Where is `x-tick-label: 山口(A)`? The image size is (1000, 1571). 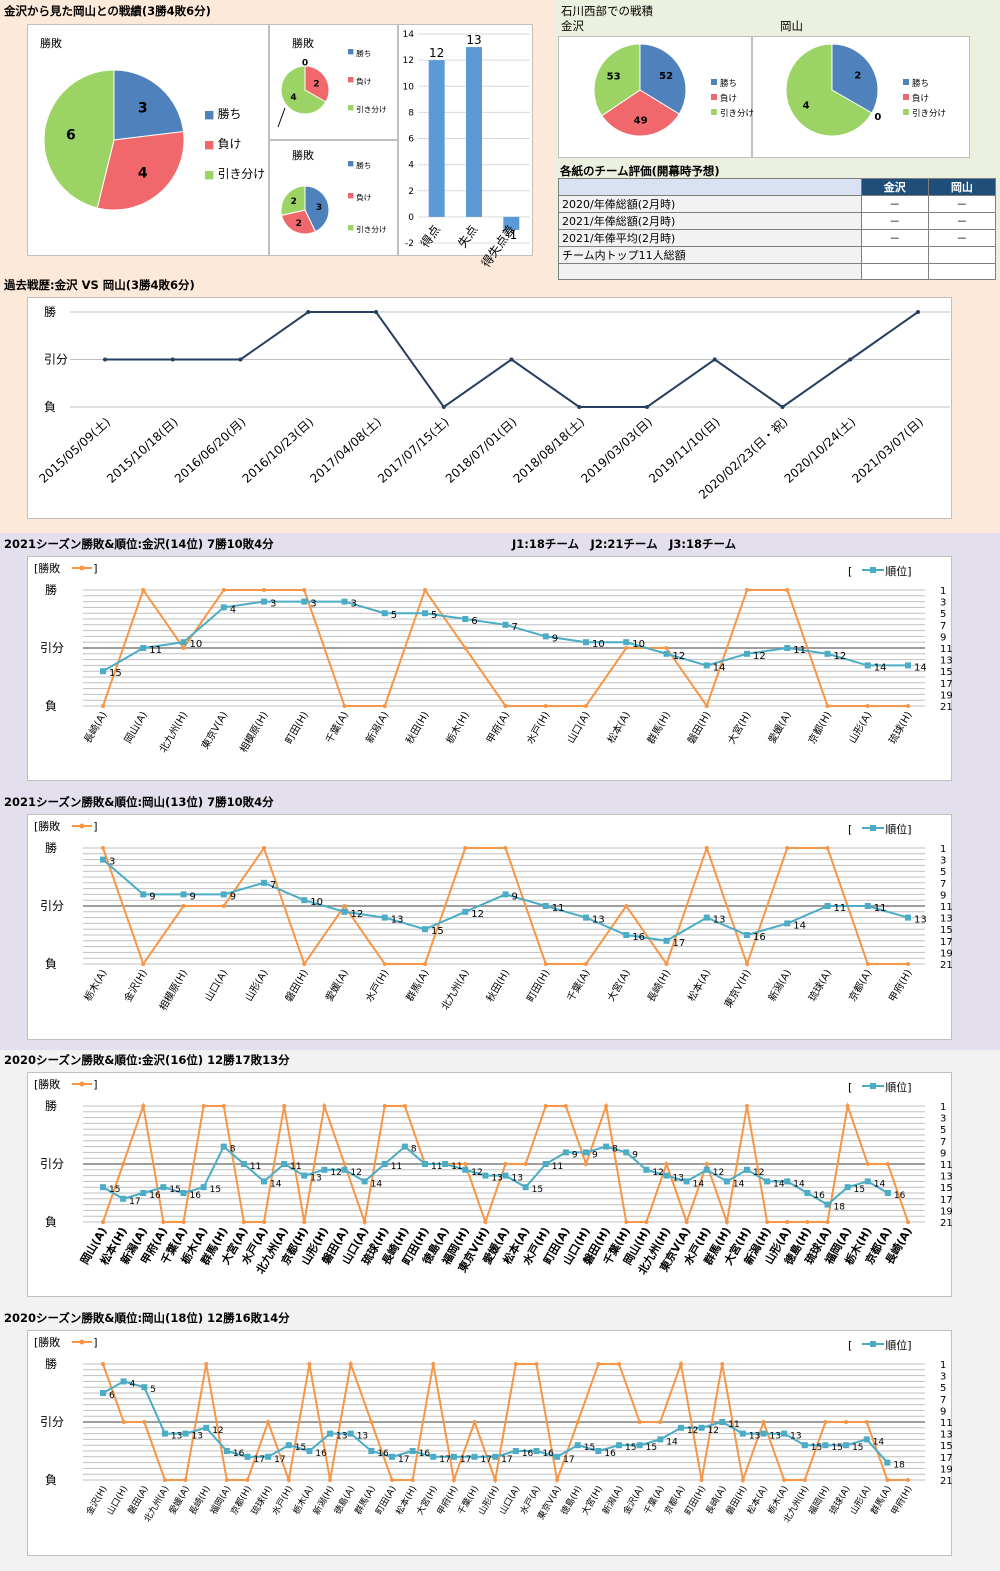
x-tick-label: 山口(A) is located at coordinates (579, 727).